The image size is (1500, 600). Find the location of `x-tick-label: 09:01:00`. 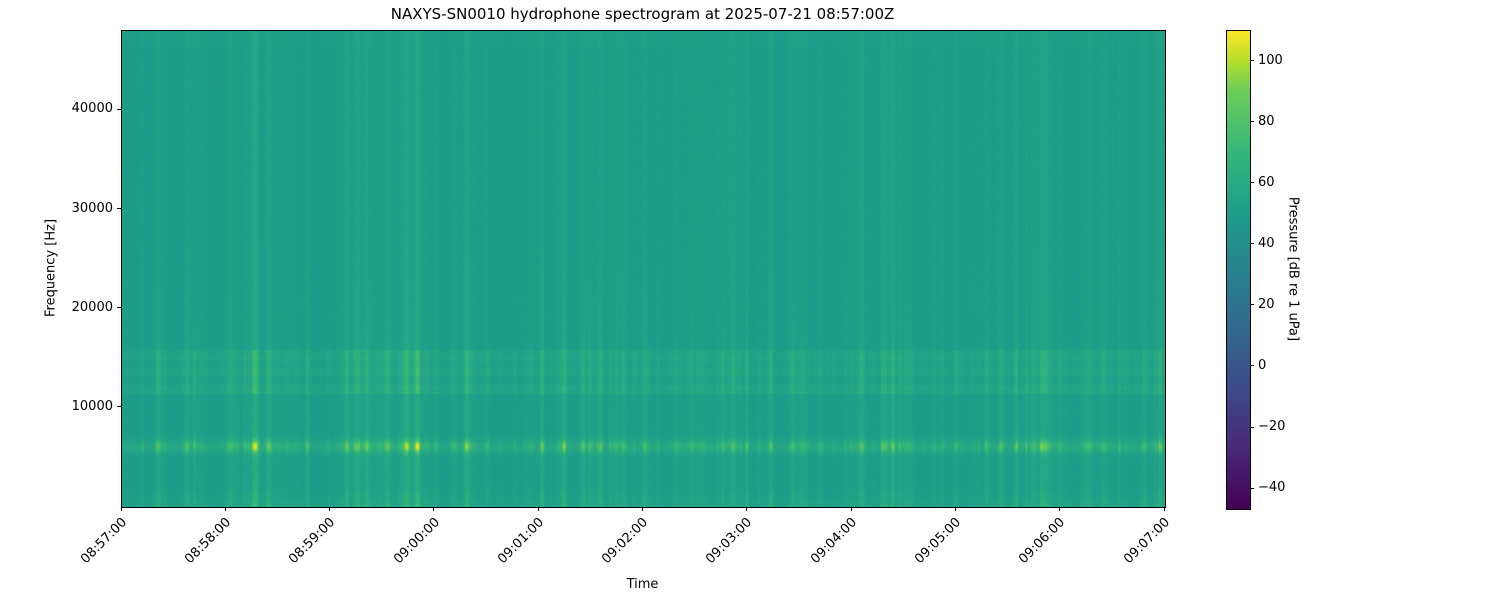

x-tick-label: 09:01:00 is located at coordinates (520, 541).